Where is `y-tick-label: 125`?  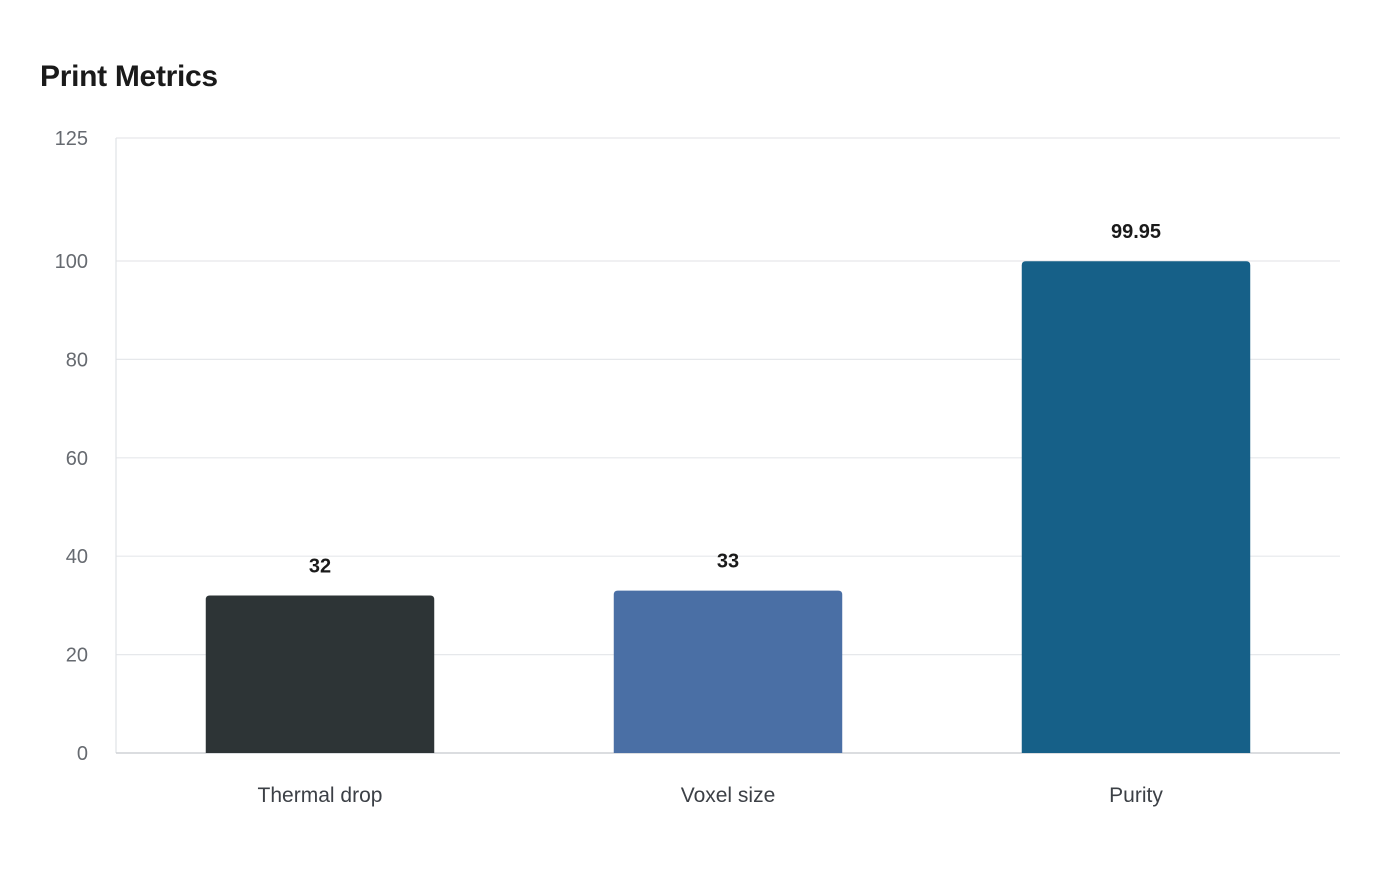
y-tick-label: 125 is located at coordinates (71, 139).